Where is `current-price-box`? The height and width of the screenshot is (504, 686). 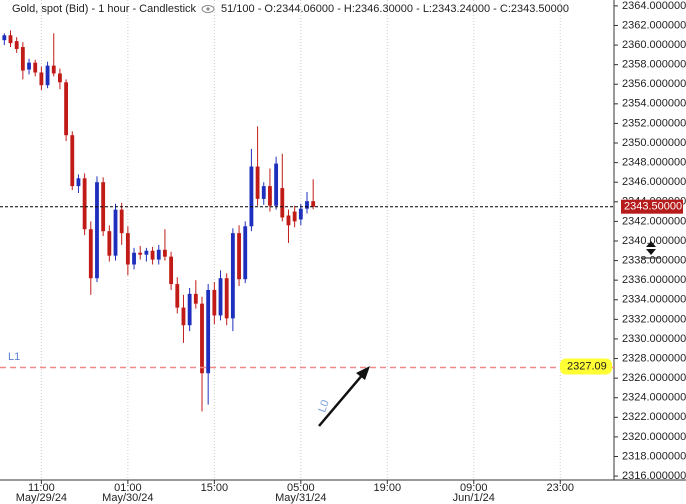 current-price-box is located at coordinates (652, 206).